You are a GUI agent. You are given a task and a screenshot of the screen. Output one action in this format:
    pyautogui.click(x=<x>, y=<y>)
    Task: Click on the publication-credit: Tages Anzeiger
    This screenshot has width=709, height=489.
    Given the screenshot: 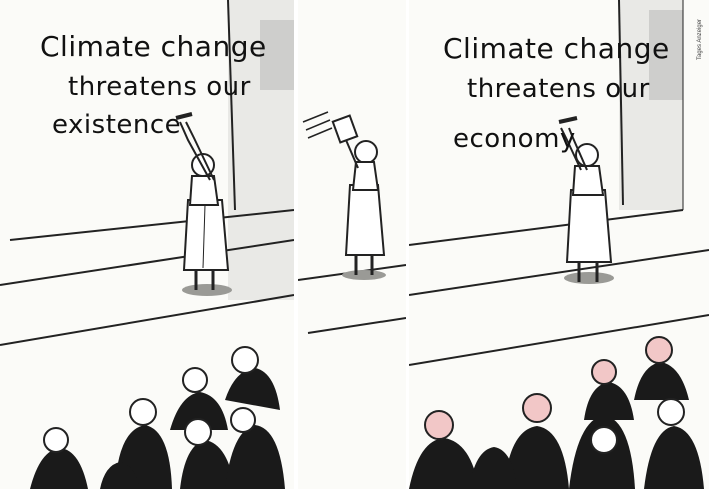 What is the action you would take?
    pyautogui.click(x=700, y=39)
    